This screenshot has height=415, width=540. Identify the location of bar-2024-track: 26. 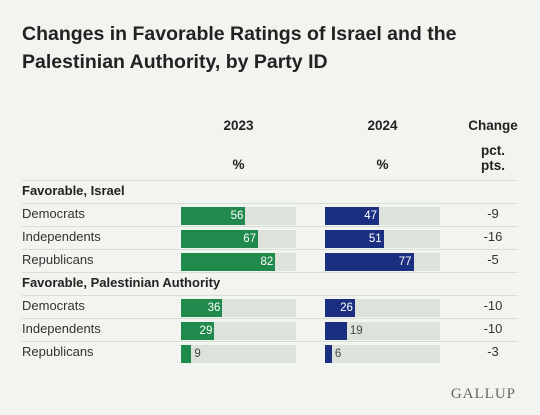
(382, 308).